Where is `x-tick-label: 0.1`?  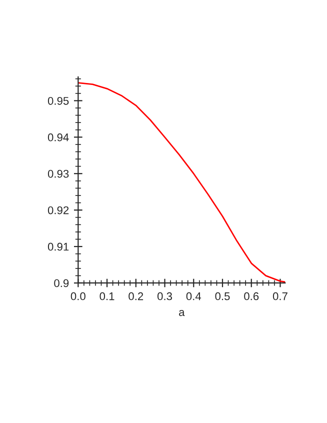 x-tick-label: 0.1 is located at coordinates (107, 296).